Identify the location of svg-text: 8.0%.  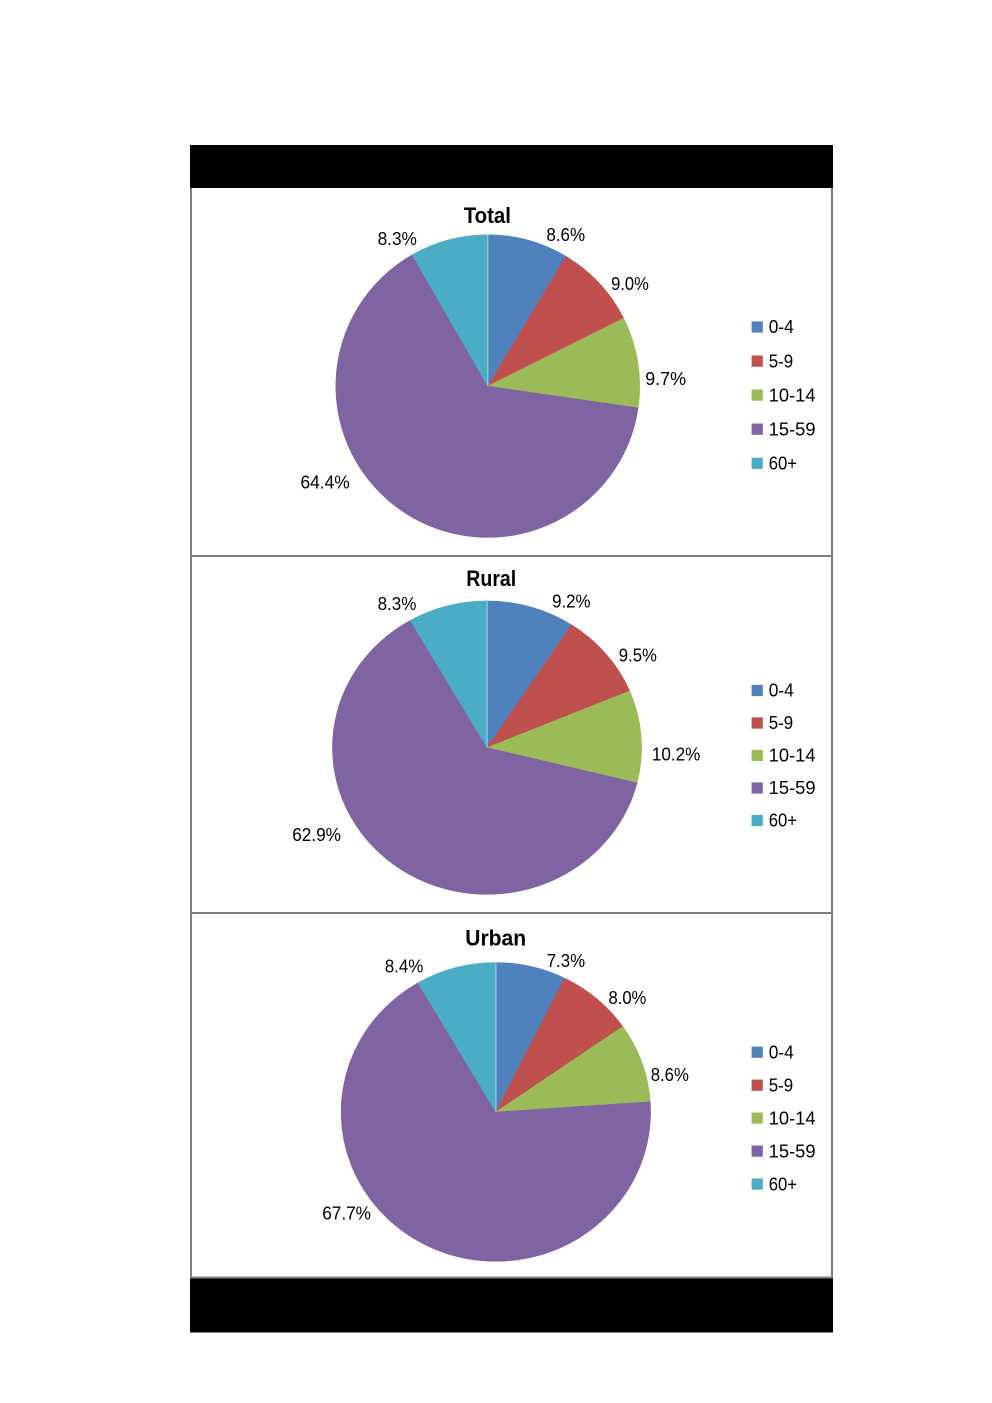
(628, 998).